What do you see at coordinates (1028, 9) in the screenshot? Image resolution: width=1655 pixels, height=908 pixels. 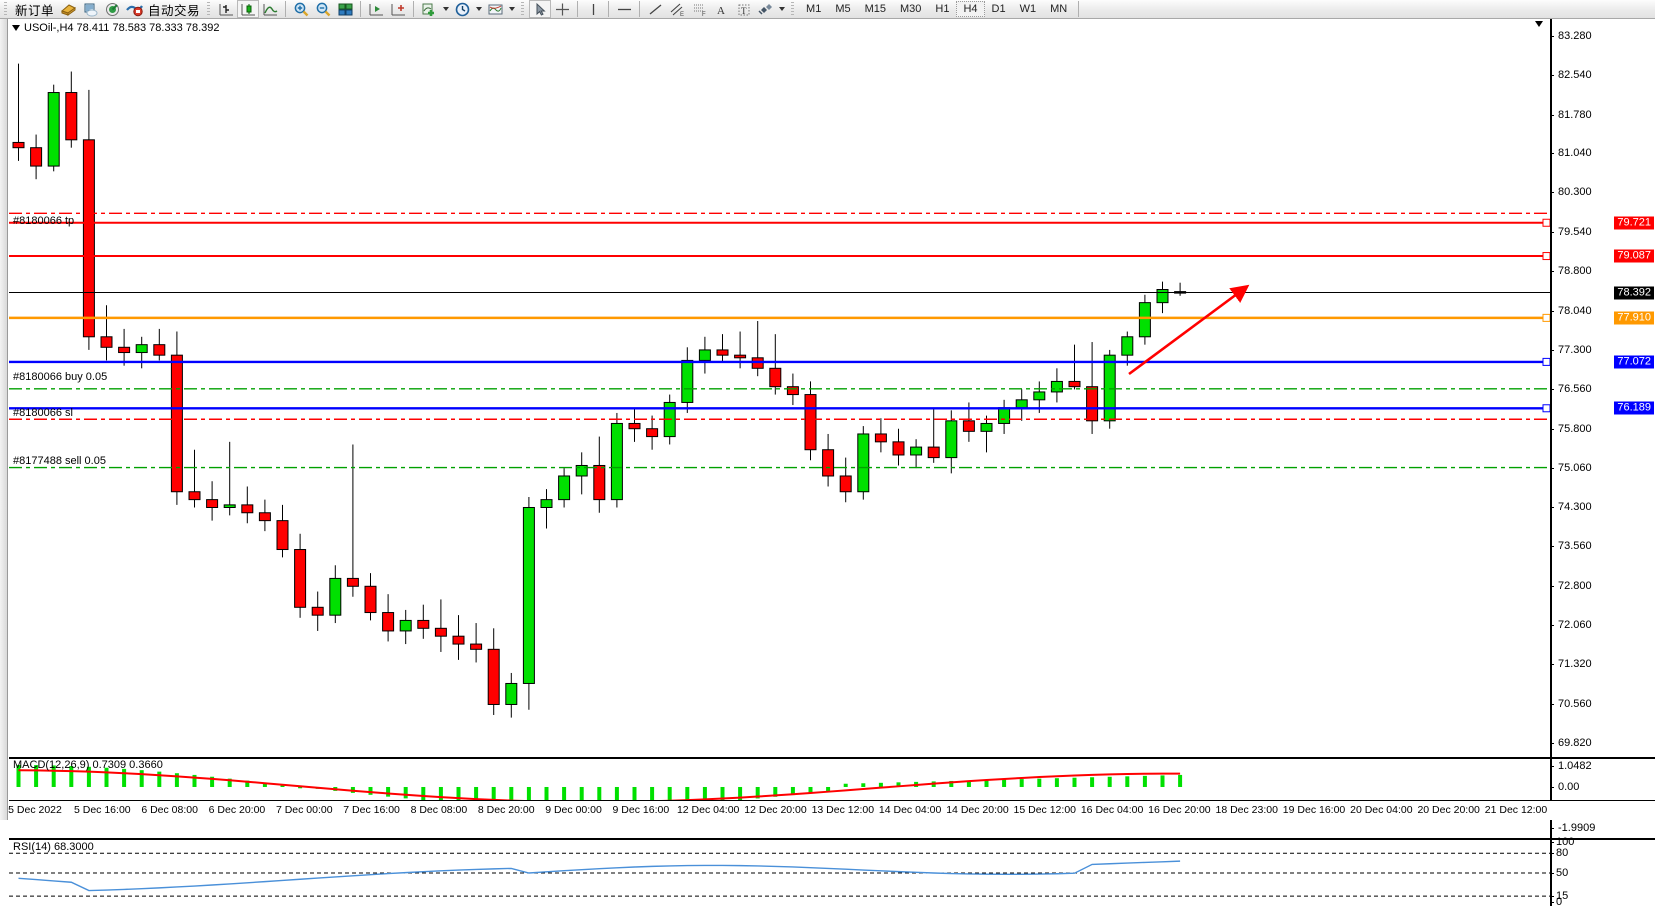 I see `timeframe-w1: W1` at bounding box center [1028, 9].